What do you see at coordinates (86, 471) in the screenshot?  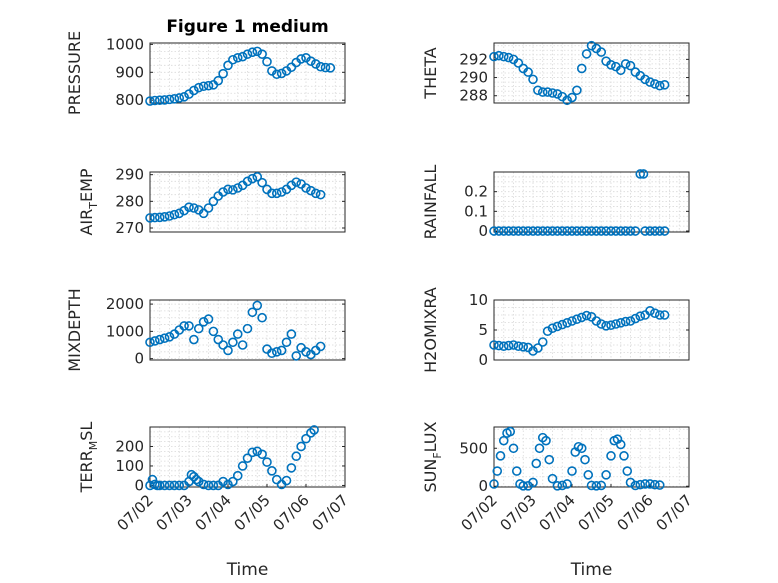 I see `y-axis-label-main: TERR` at bounding box center [86, 471].